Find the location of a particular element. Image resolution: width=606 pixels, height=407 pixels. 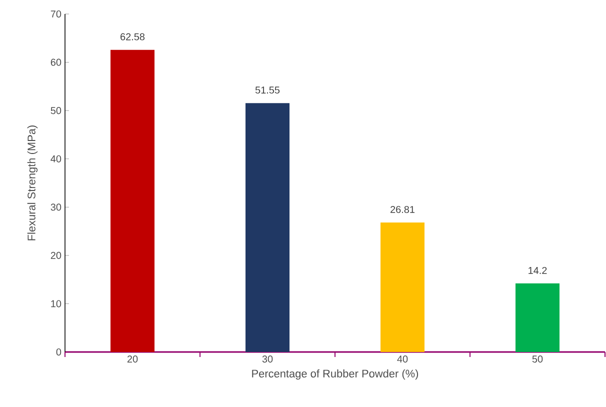

y-tick-label: 50 is located at coordinates (56, 110).